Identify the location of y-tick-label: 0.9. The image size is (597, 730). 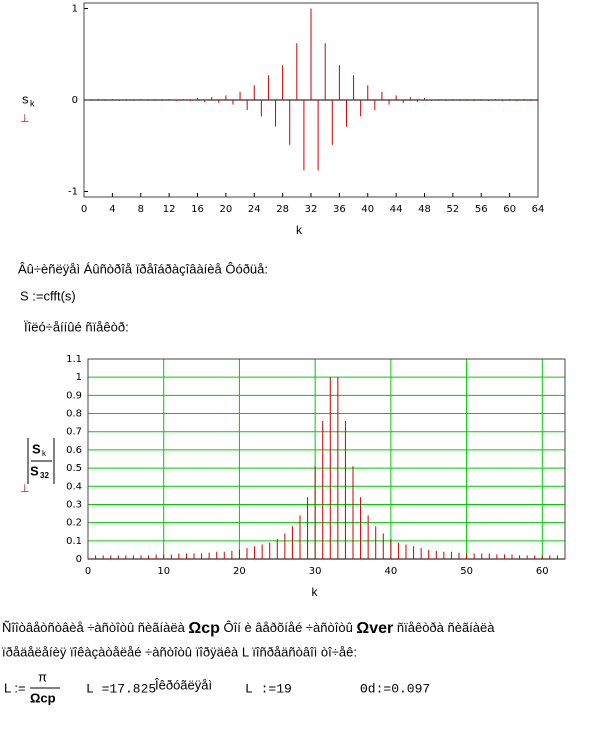
(74, 395).